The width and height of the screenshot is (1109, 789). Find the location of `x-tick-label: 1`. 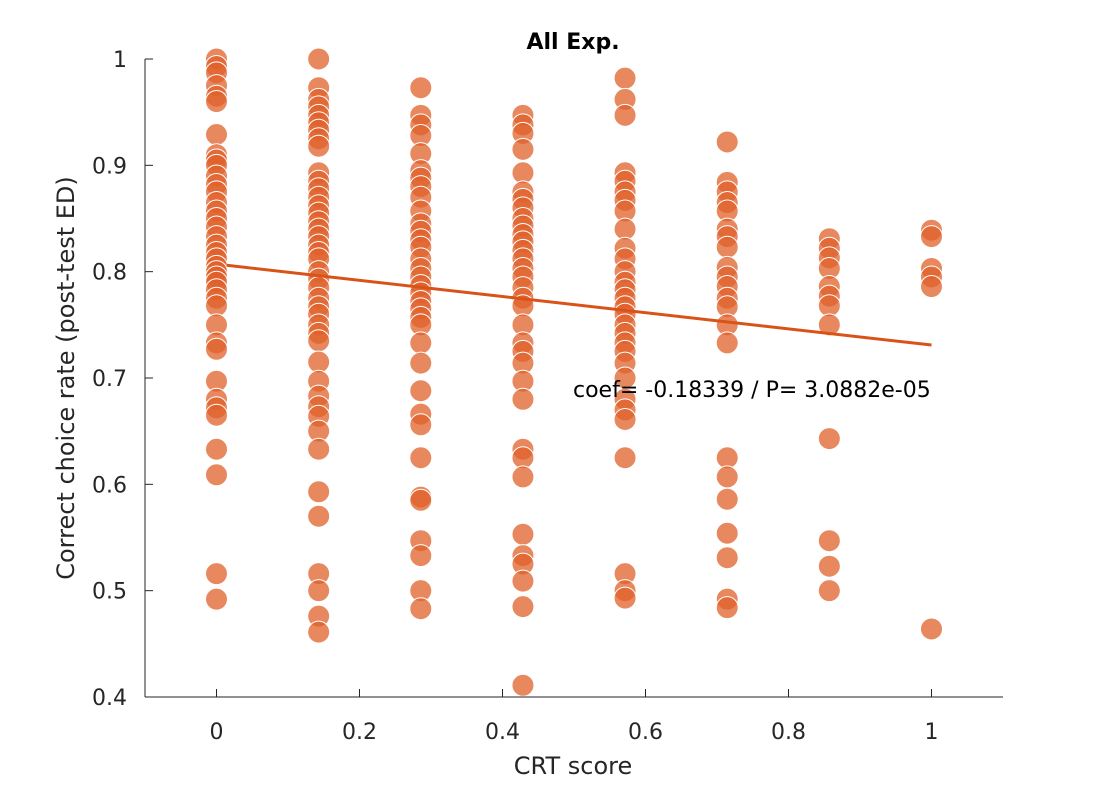

x-tick-label: 1 is located at coordinates (932, 732).